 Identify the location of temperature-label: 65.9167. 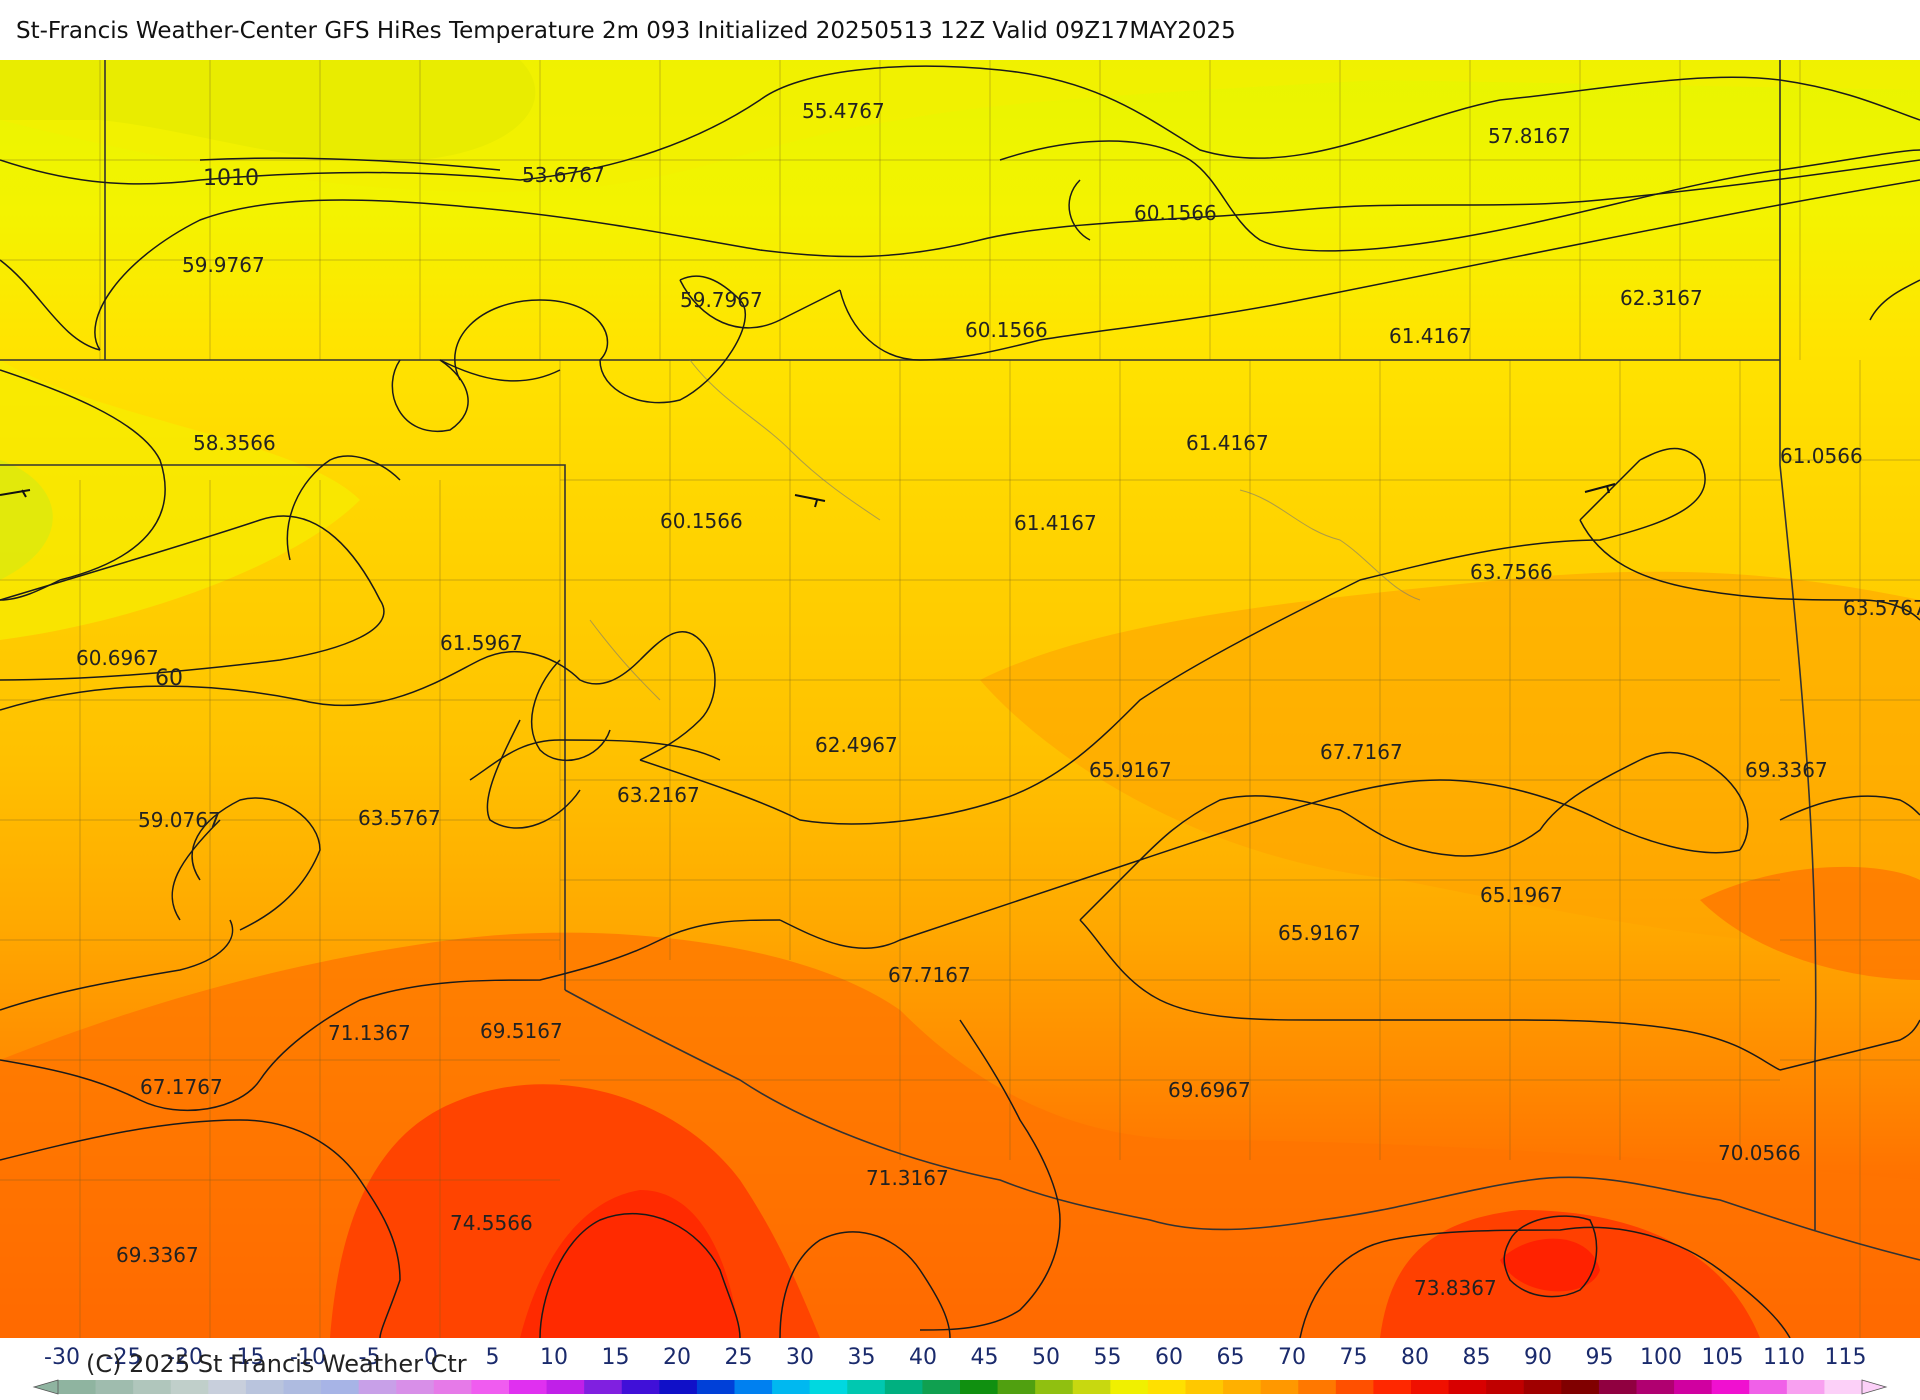
(1130, 770).